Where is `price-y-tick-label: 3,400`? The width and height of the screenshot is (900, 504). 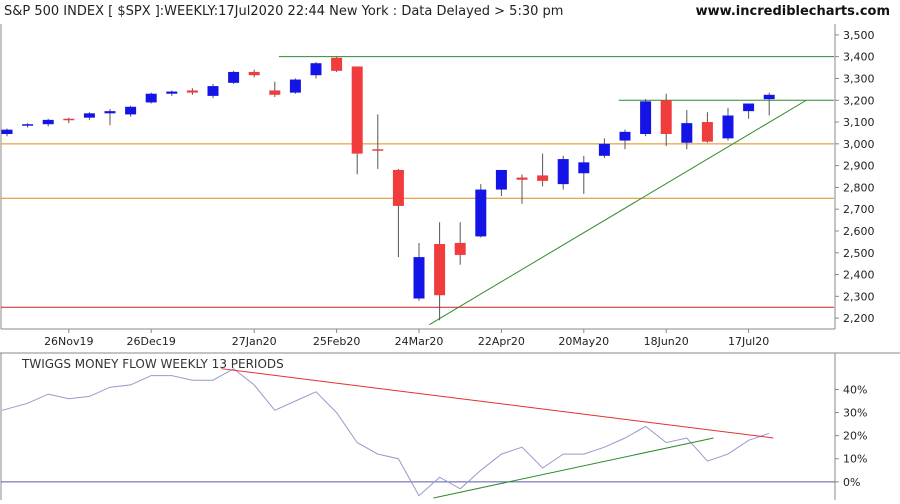 price-y-tick-label: 3,400 is located at coordinates (859, 57).